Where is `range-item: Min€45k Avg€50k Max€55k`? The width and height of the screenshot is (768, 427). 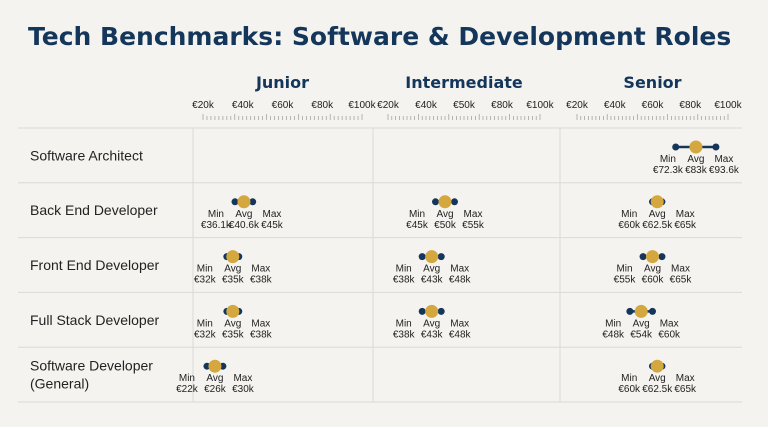
range-item: Min€45k Avg€50k Max€55k is located at coordinates (445, 213).